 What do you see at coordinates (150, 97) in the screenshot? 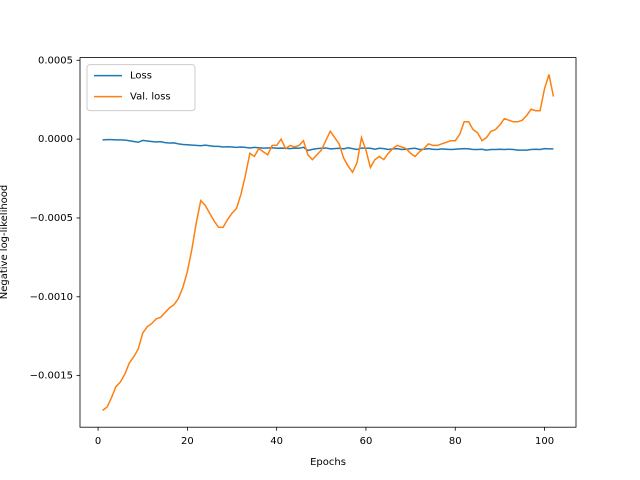
I see `legend-label: Val. loss` at bounding box center [150, 97].